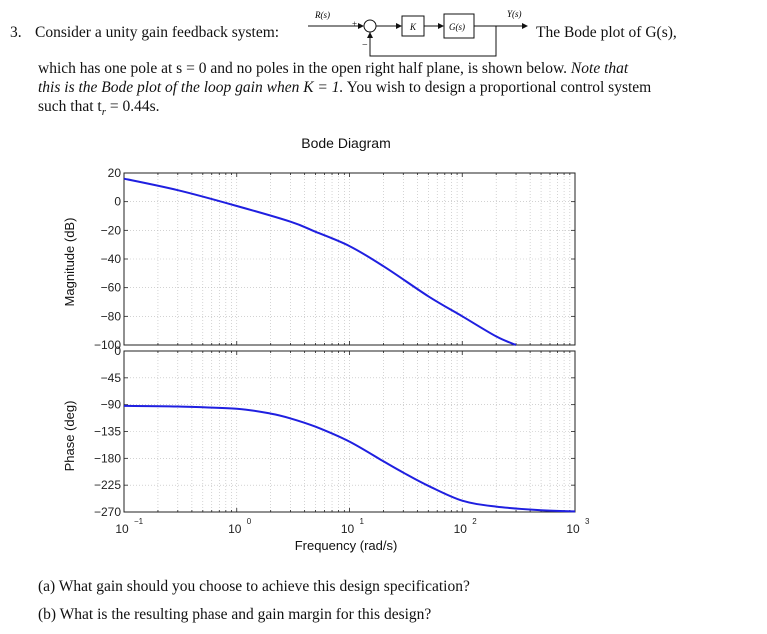 The width and height of the screenshot is (767, 634). I want to click on line4: such that t, so click(70, 106).